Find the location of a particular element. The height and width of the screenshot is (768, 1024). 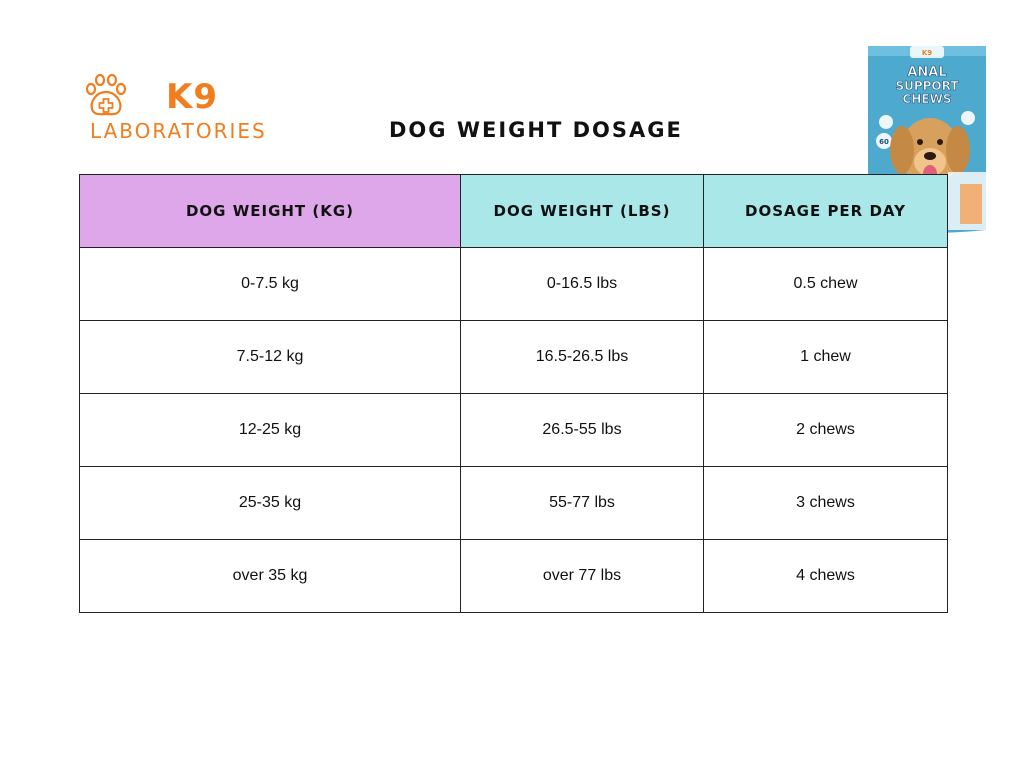

cell-weight-kg: 12-25 kg is located at coordinates (270, 430).